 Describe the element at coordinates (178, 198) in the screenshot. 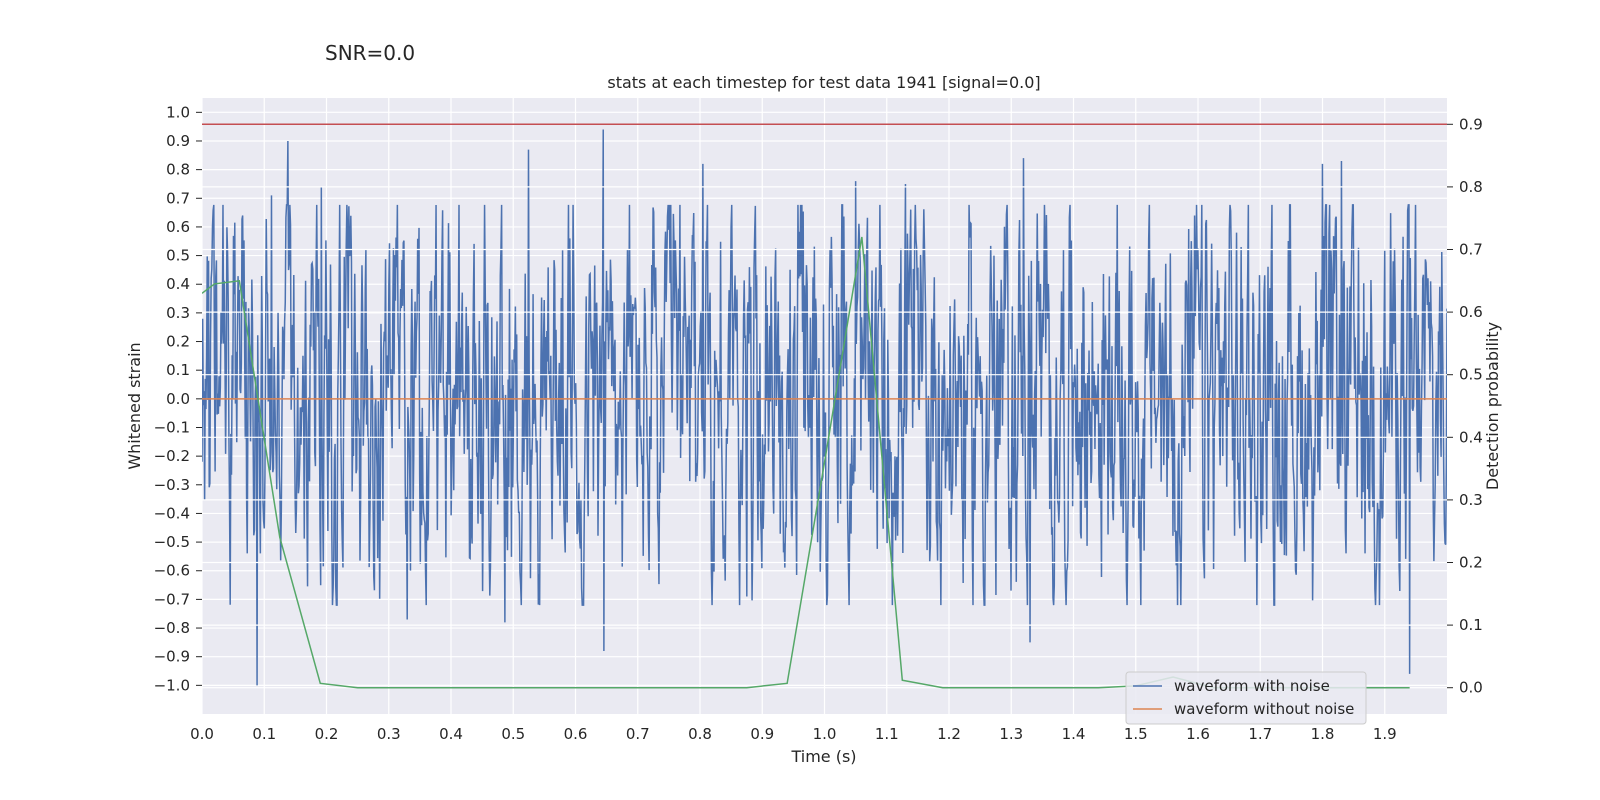

I see `y-tick-label: 0.7` at that location.